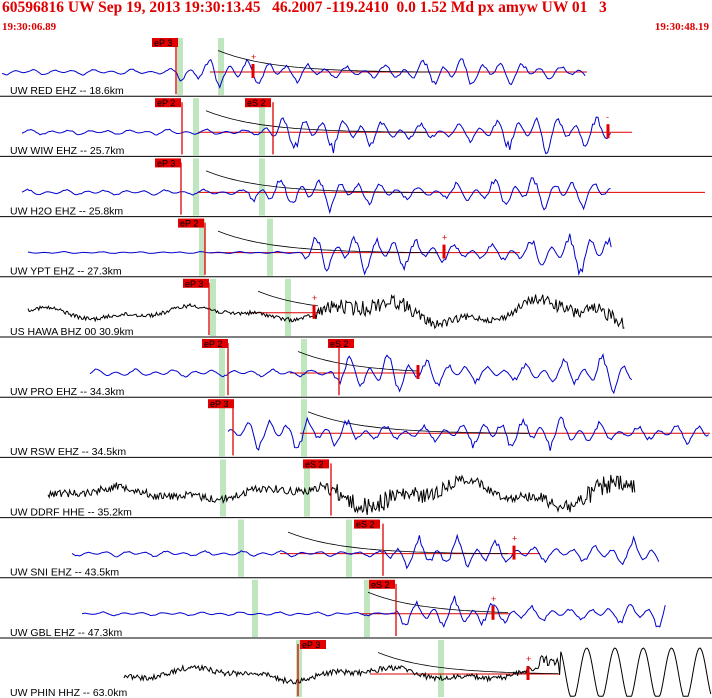  Describe the element at coordinates (66, 633) in the screenshot. I see `station-label: UW GBL EHZ -- 47.3km` at that location.